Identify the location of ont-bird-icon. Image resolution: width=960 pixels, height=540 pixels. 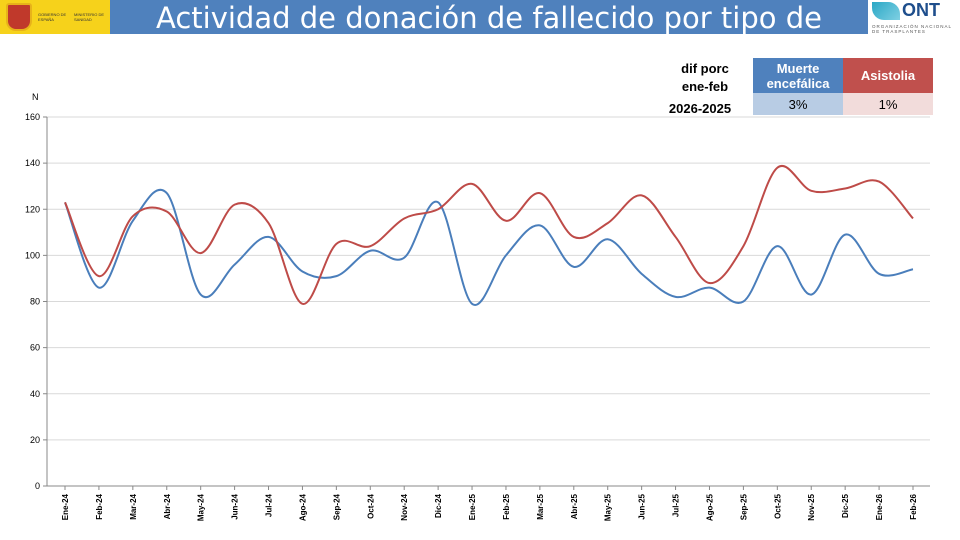
(886, 11).